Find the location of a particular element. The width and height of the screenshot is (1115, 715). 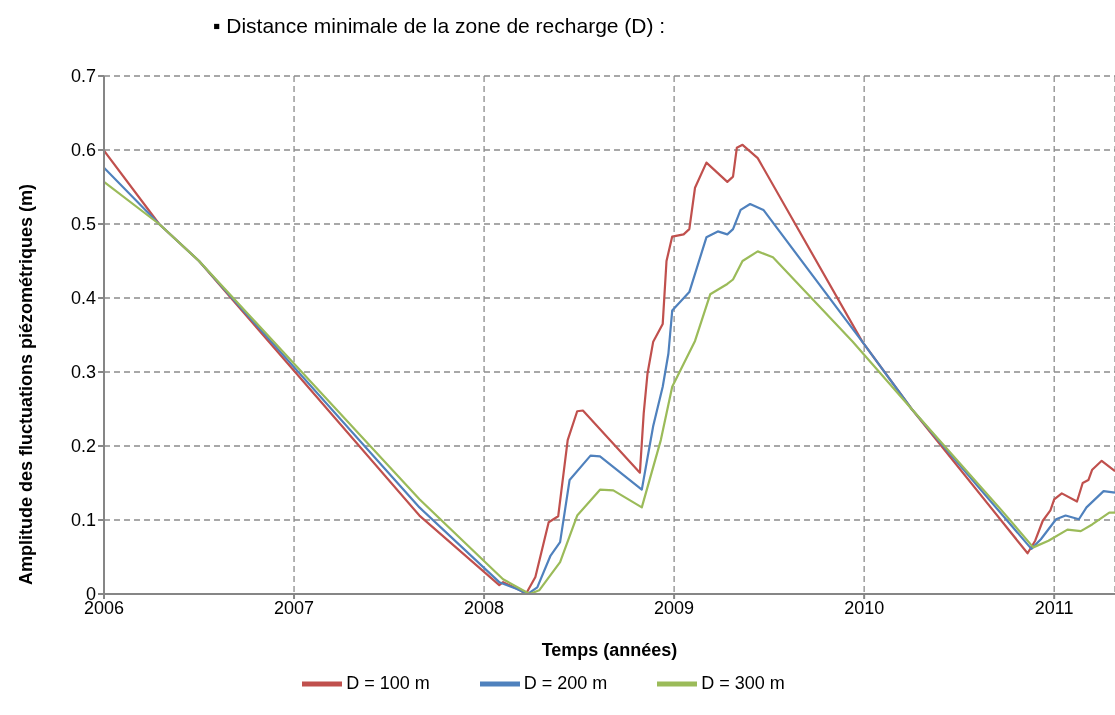

x-tick-label: 2009 is located at coordinates (674, 607).